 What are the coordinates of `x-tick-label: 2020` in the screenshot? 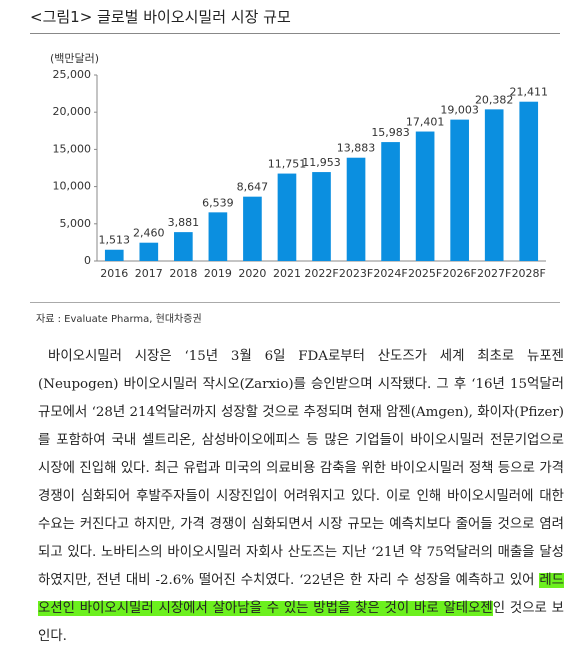 It's located at (252, 273).